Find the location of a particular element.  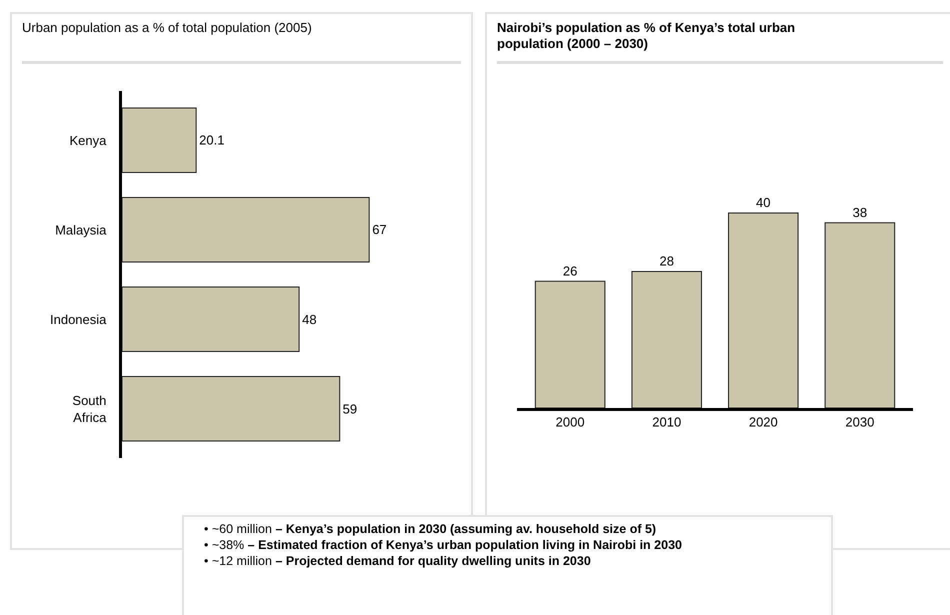

y-tick-label: Indonesia is located at coordinates (79, 319).